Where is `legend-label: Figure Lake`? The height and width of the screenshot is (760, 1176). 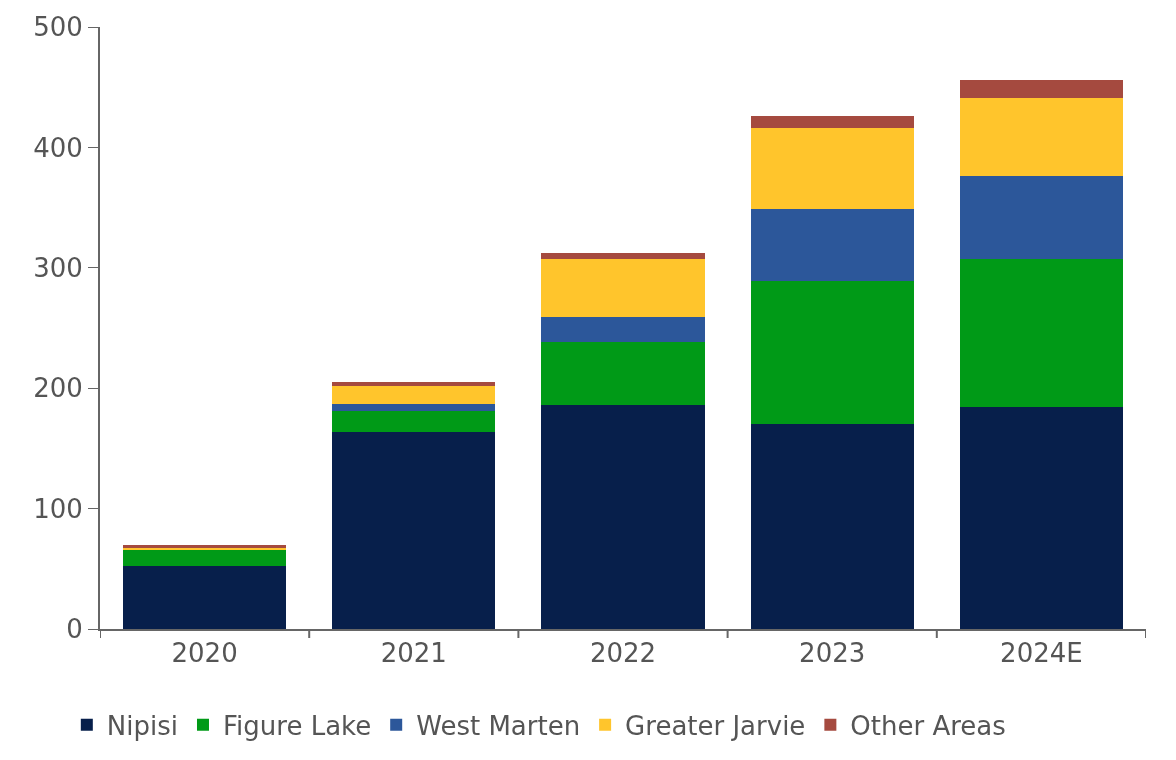 legend-label: Figure Lake is located at coordinates (297, 725).